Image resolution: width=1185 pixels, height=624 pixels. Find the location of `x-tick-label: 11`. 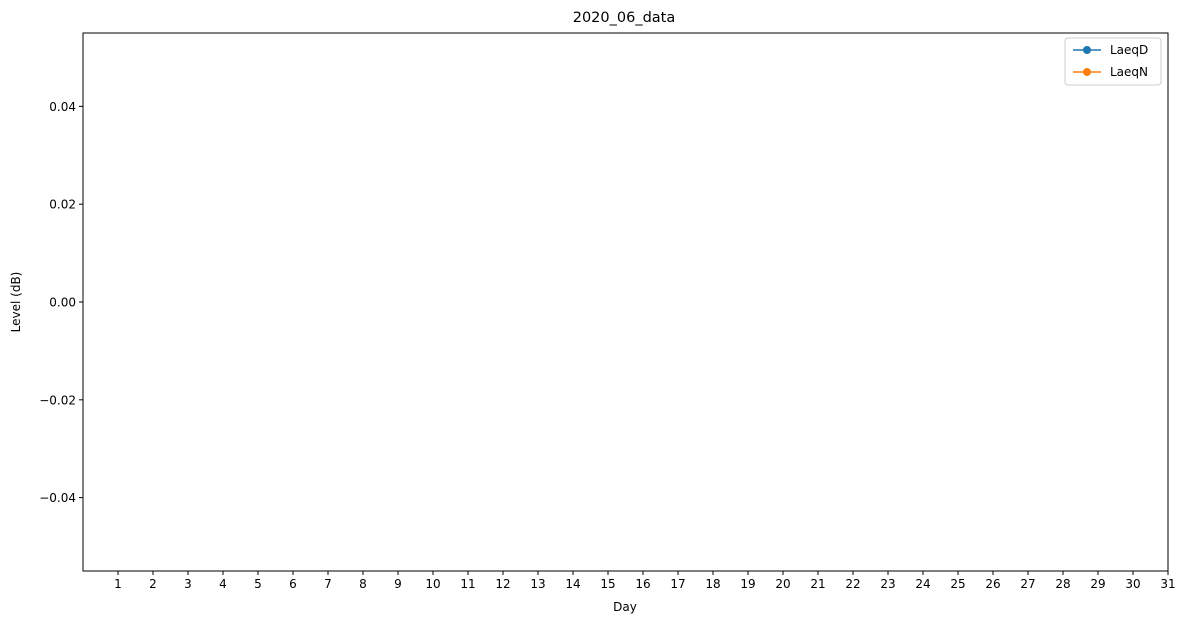

x-tick-label: 11 is located at coordinates (467, 584).